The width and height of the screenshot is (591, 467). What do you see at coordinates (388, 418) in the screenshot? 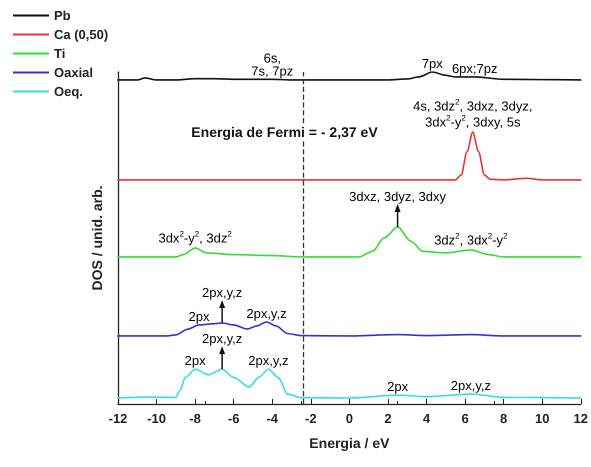
I see `x-tick-label: 2` at bounding box center [388, 418].